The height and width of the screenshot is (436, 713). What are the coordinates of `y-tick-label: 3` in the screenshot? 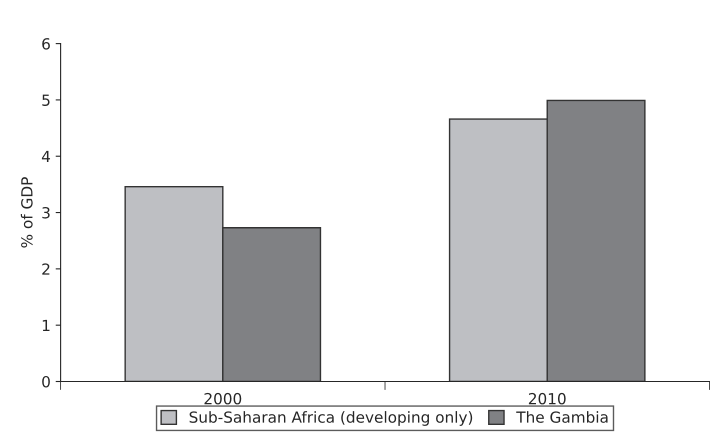 It's located at (46, 213).